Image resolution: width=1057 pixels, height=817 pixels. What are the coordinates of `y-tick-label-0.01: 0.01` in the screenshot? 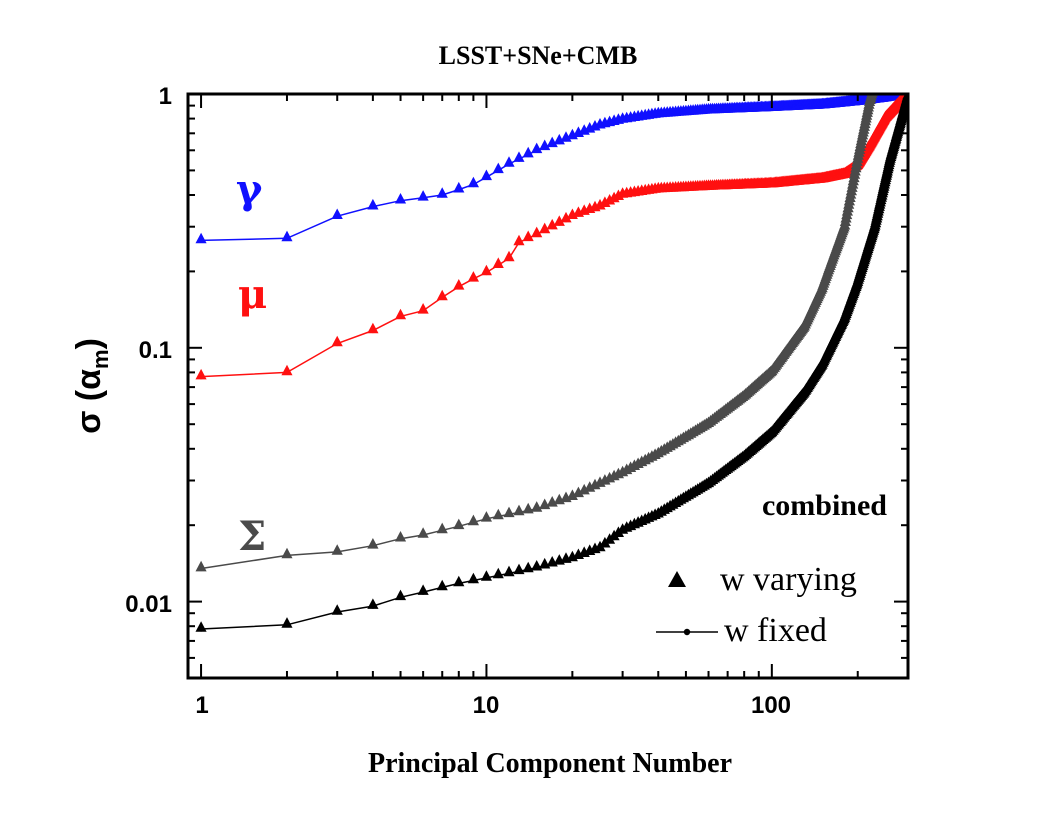 It's located at (148, 604).